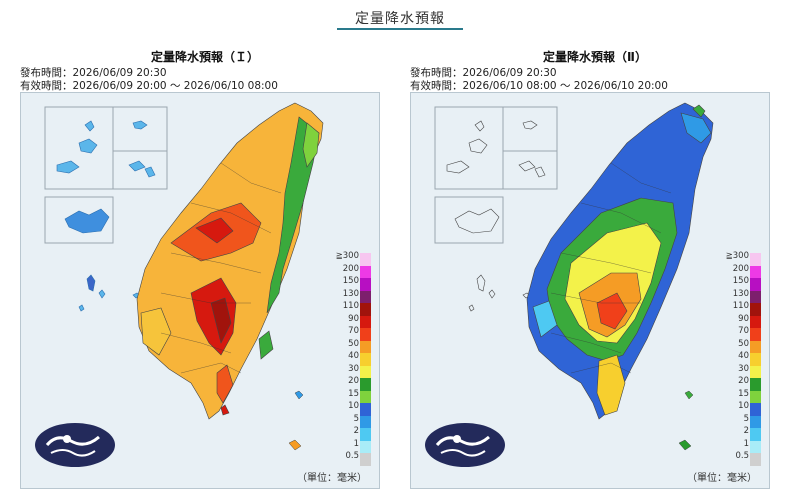 This screenshot has width=800, height=498. Describe the element at coordinates (358, 396) in the screenshot. I see `legend-item: 15` at that location.